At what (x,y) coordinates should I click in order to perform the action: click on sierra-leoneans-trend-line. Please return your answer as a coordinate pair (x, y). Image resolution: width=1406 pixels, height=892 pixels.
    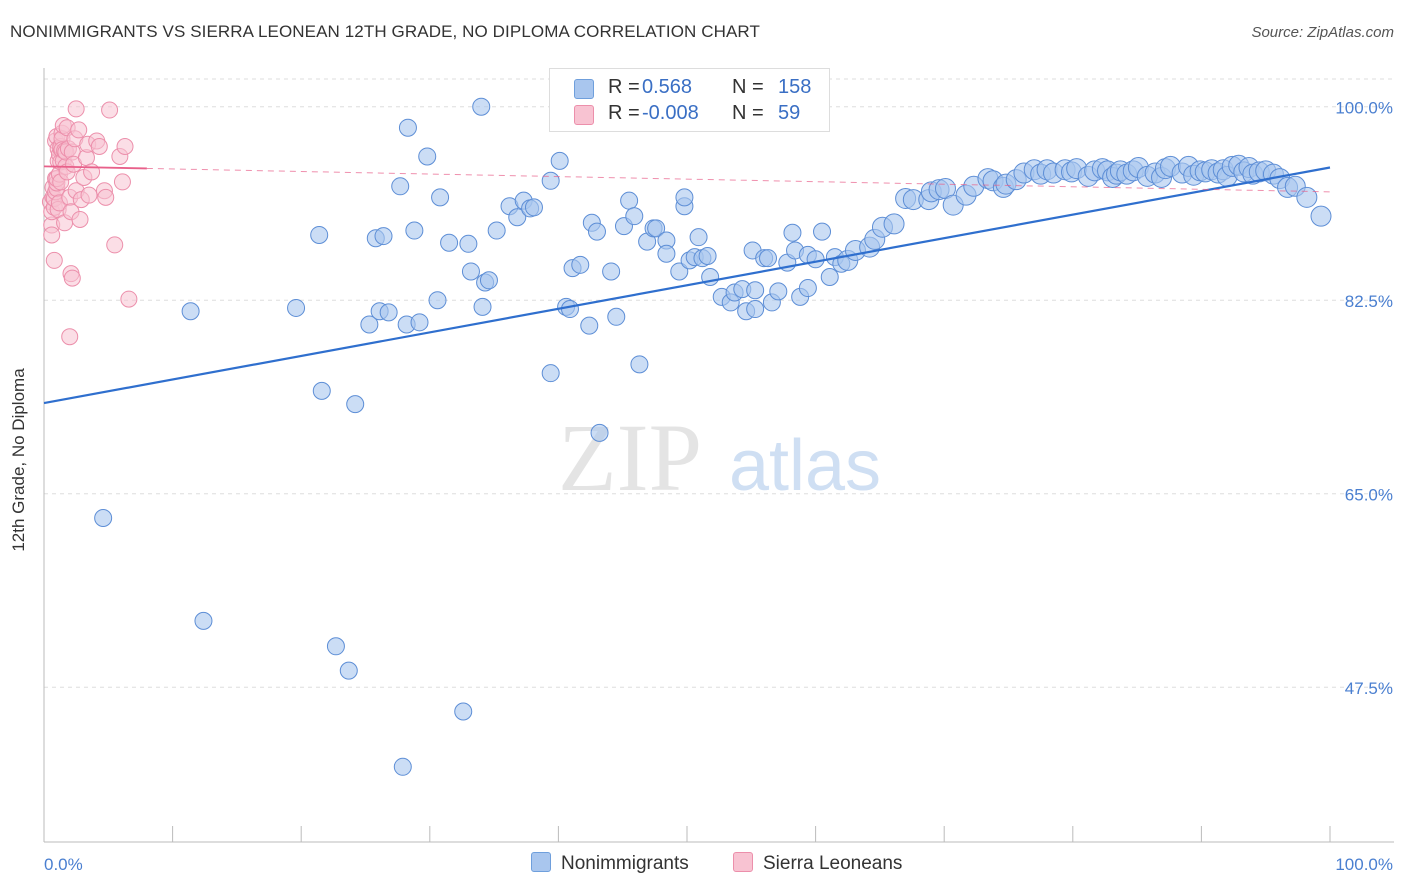
    Looking at the image, I should click on (95, 167).